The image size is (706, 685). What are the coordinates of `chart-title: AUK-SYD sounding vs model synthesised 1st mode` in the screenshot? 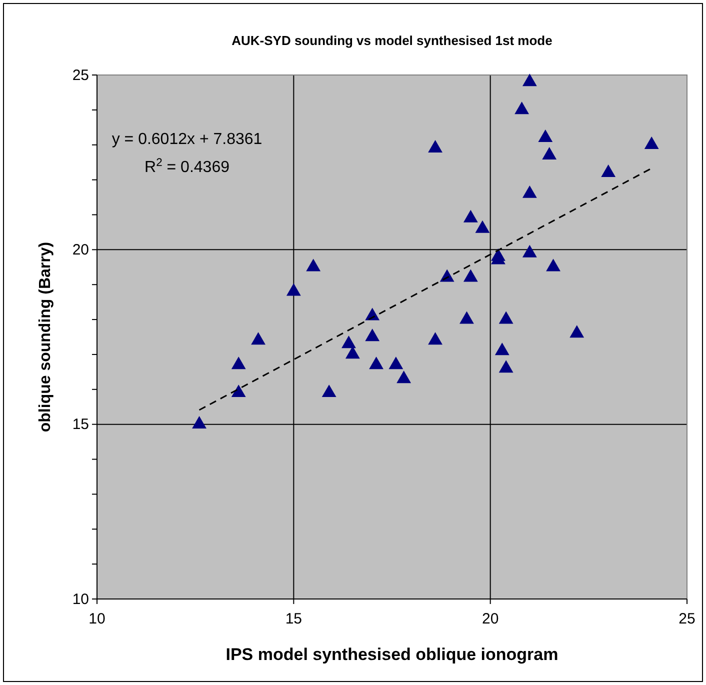 It's located at (392, 40).